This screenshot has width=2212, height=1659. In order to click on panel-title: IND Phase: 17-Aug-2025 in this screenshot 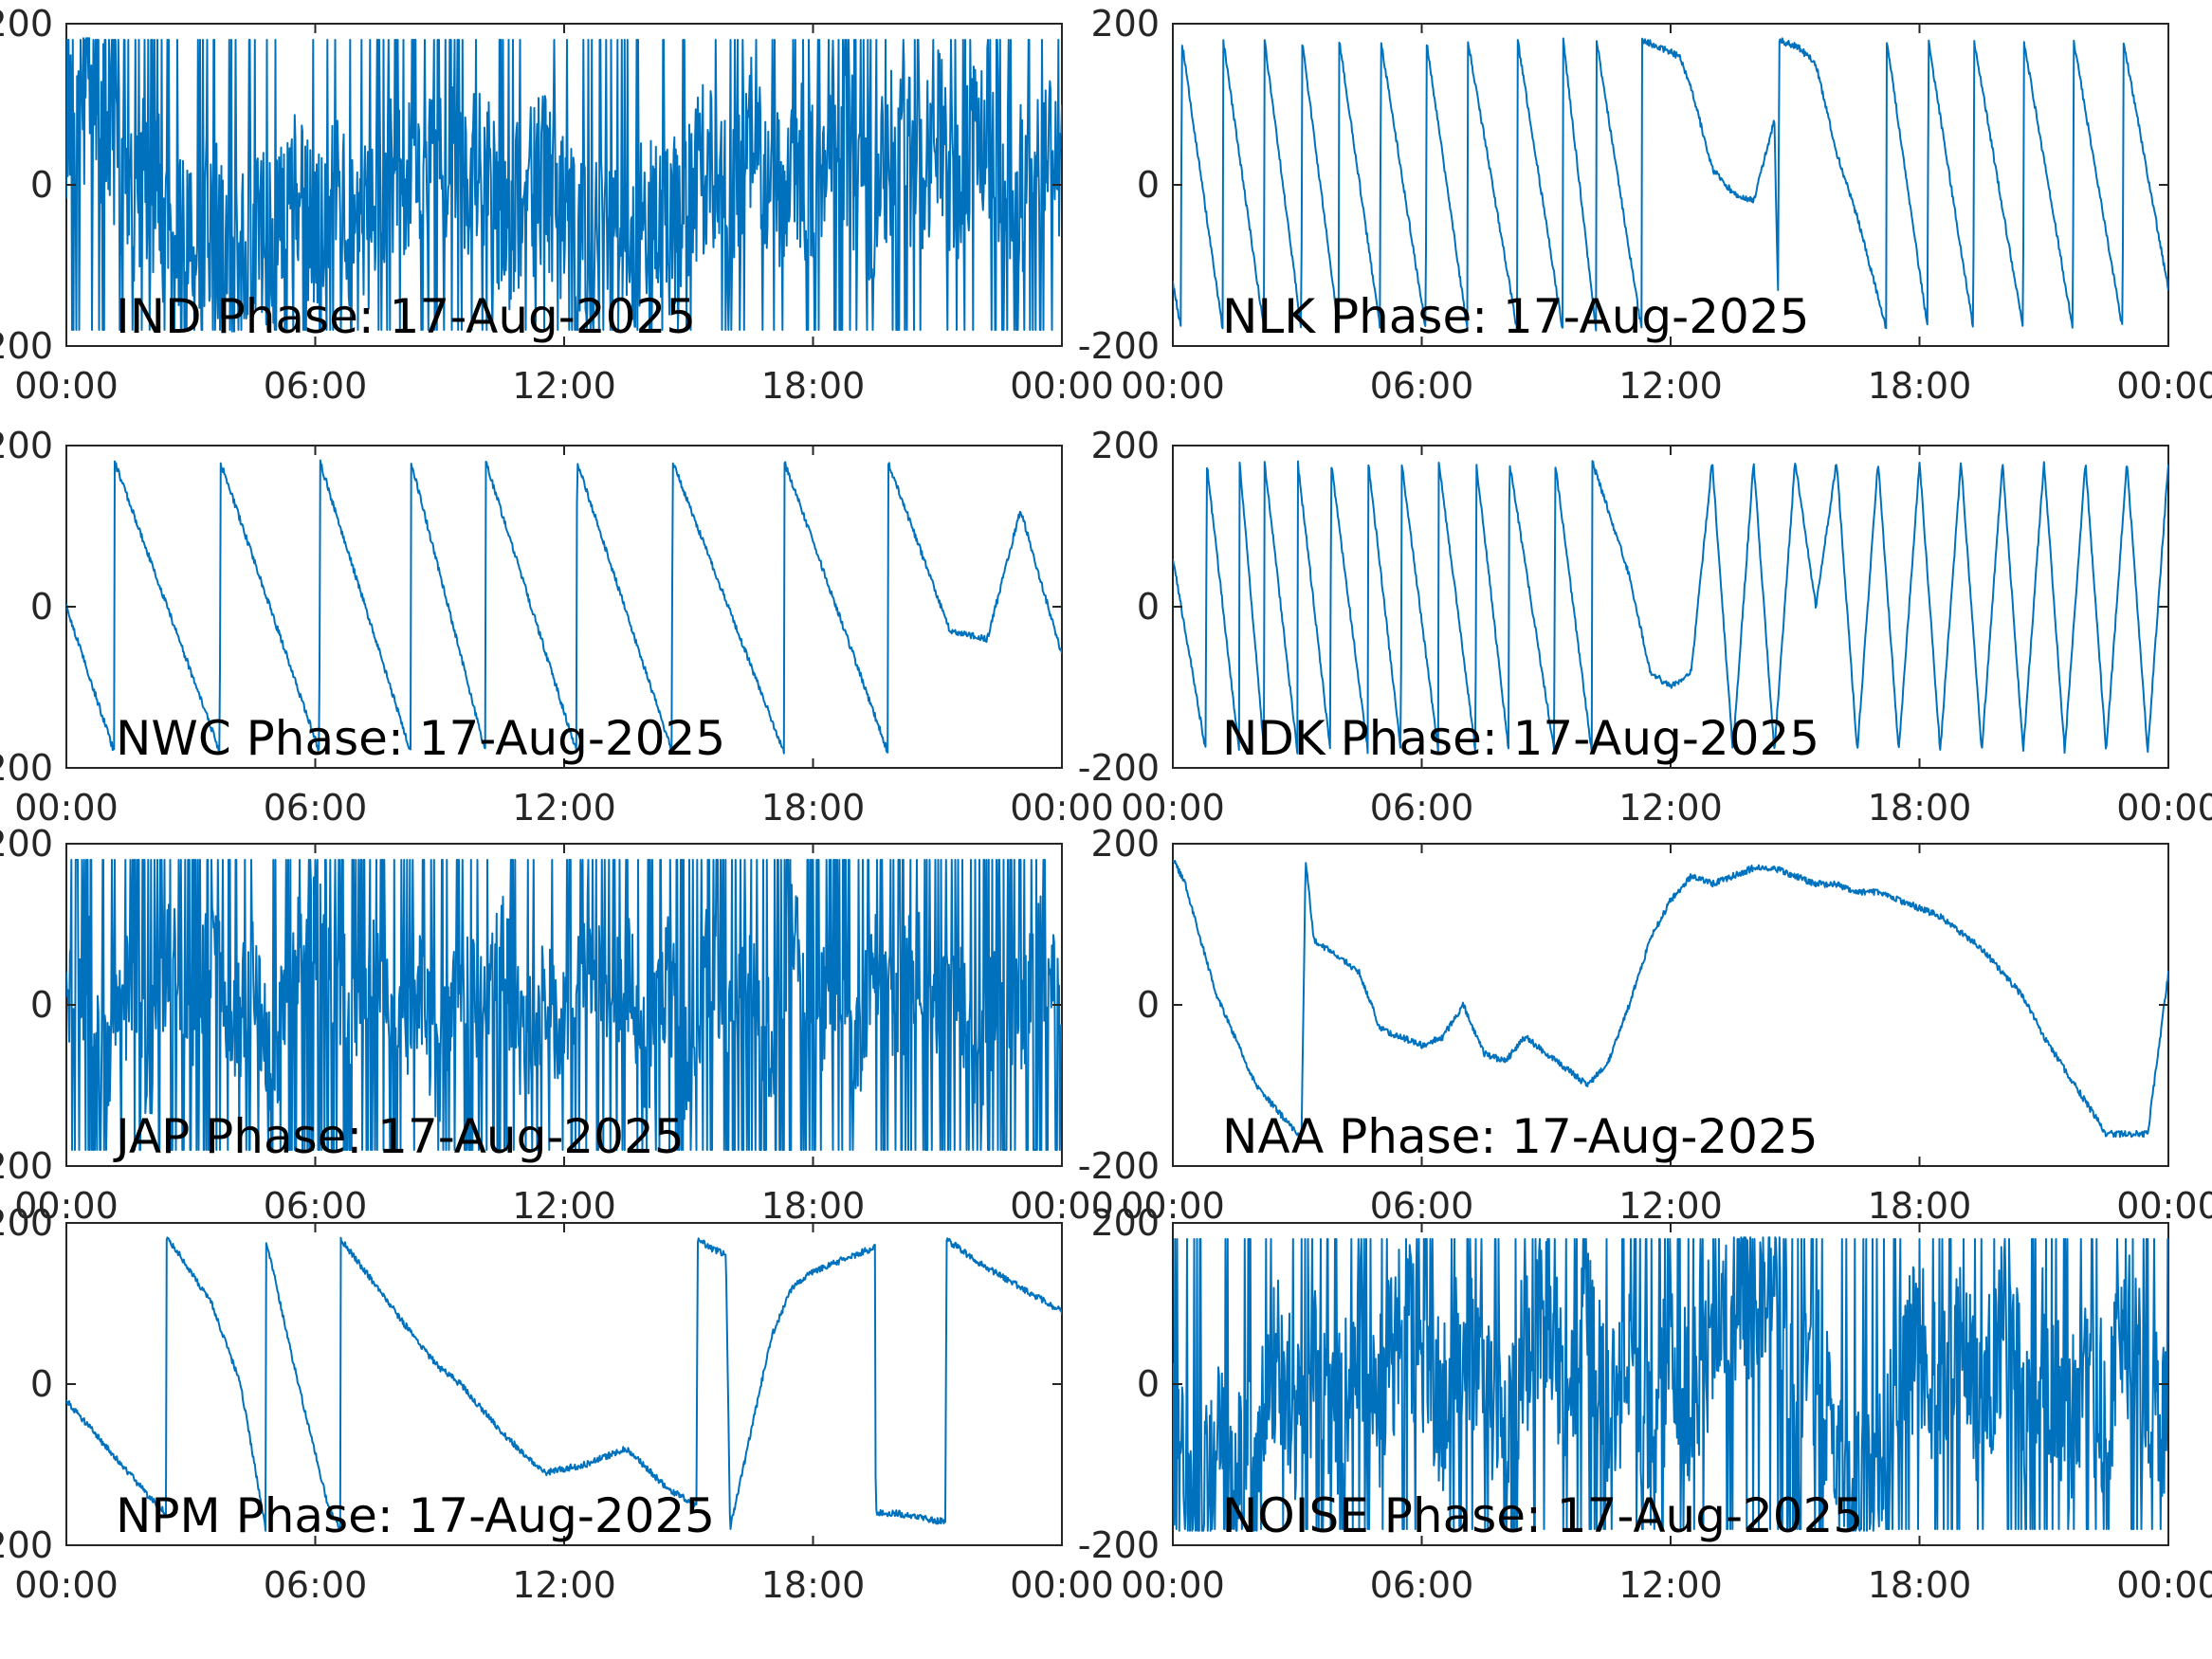, I will do `click(406, 316)`.